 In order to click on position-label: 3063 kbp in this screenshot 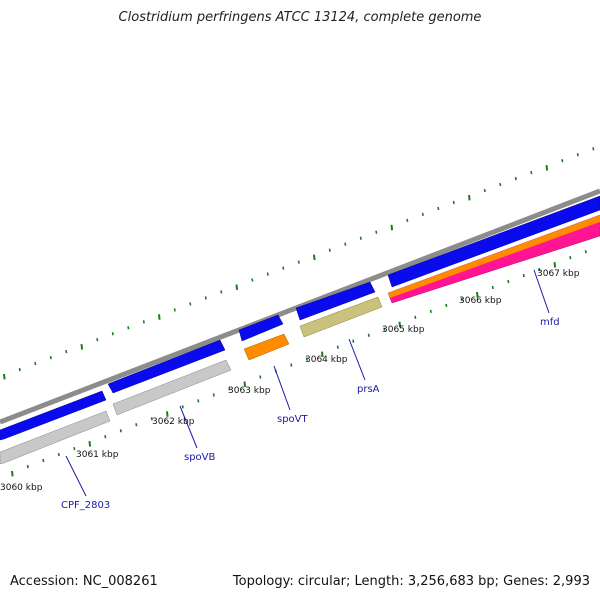, I will do `click(249, 391)`.